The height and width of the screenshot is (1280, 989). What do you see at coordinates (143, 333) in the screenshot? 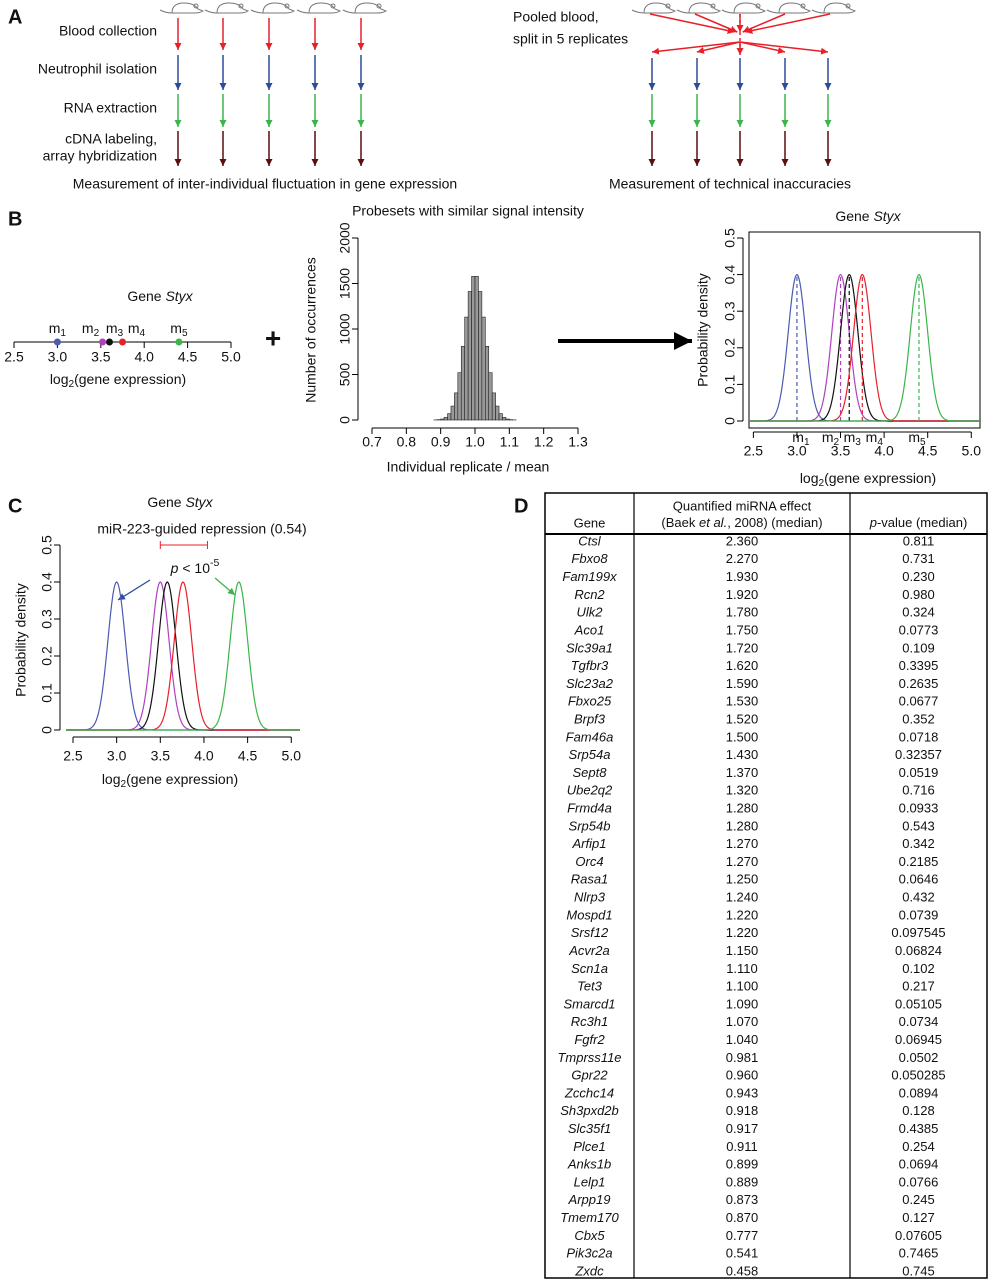
I see `point-label-sub: 4` at bounding box center [143, 333].